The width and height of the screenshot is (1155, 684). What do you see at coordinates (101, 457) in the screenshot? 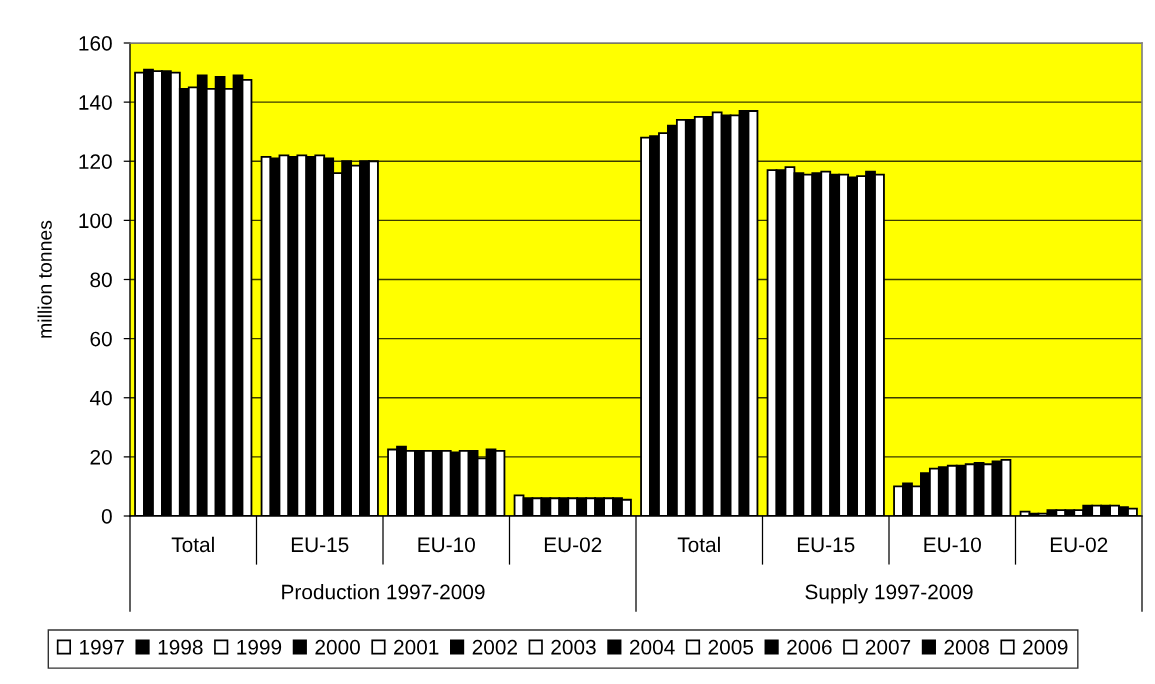
I see `y-tick-label: 20` at bounding box center [101, 457].